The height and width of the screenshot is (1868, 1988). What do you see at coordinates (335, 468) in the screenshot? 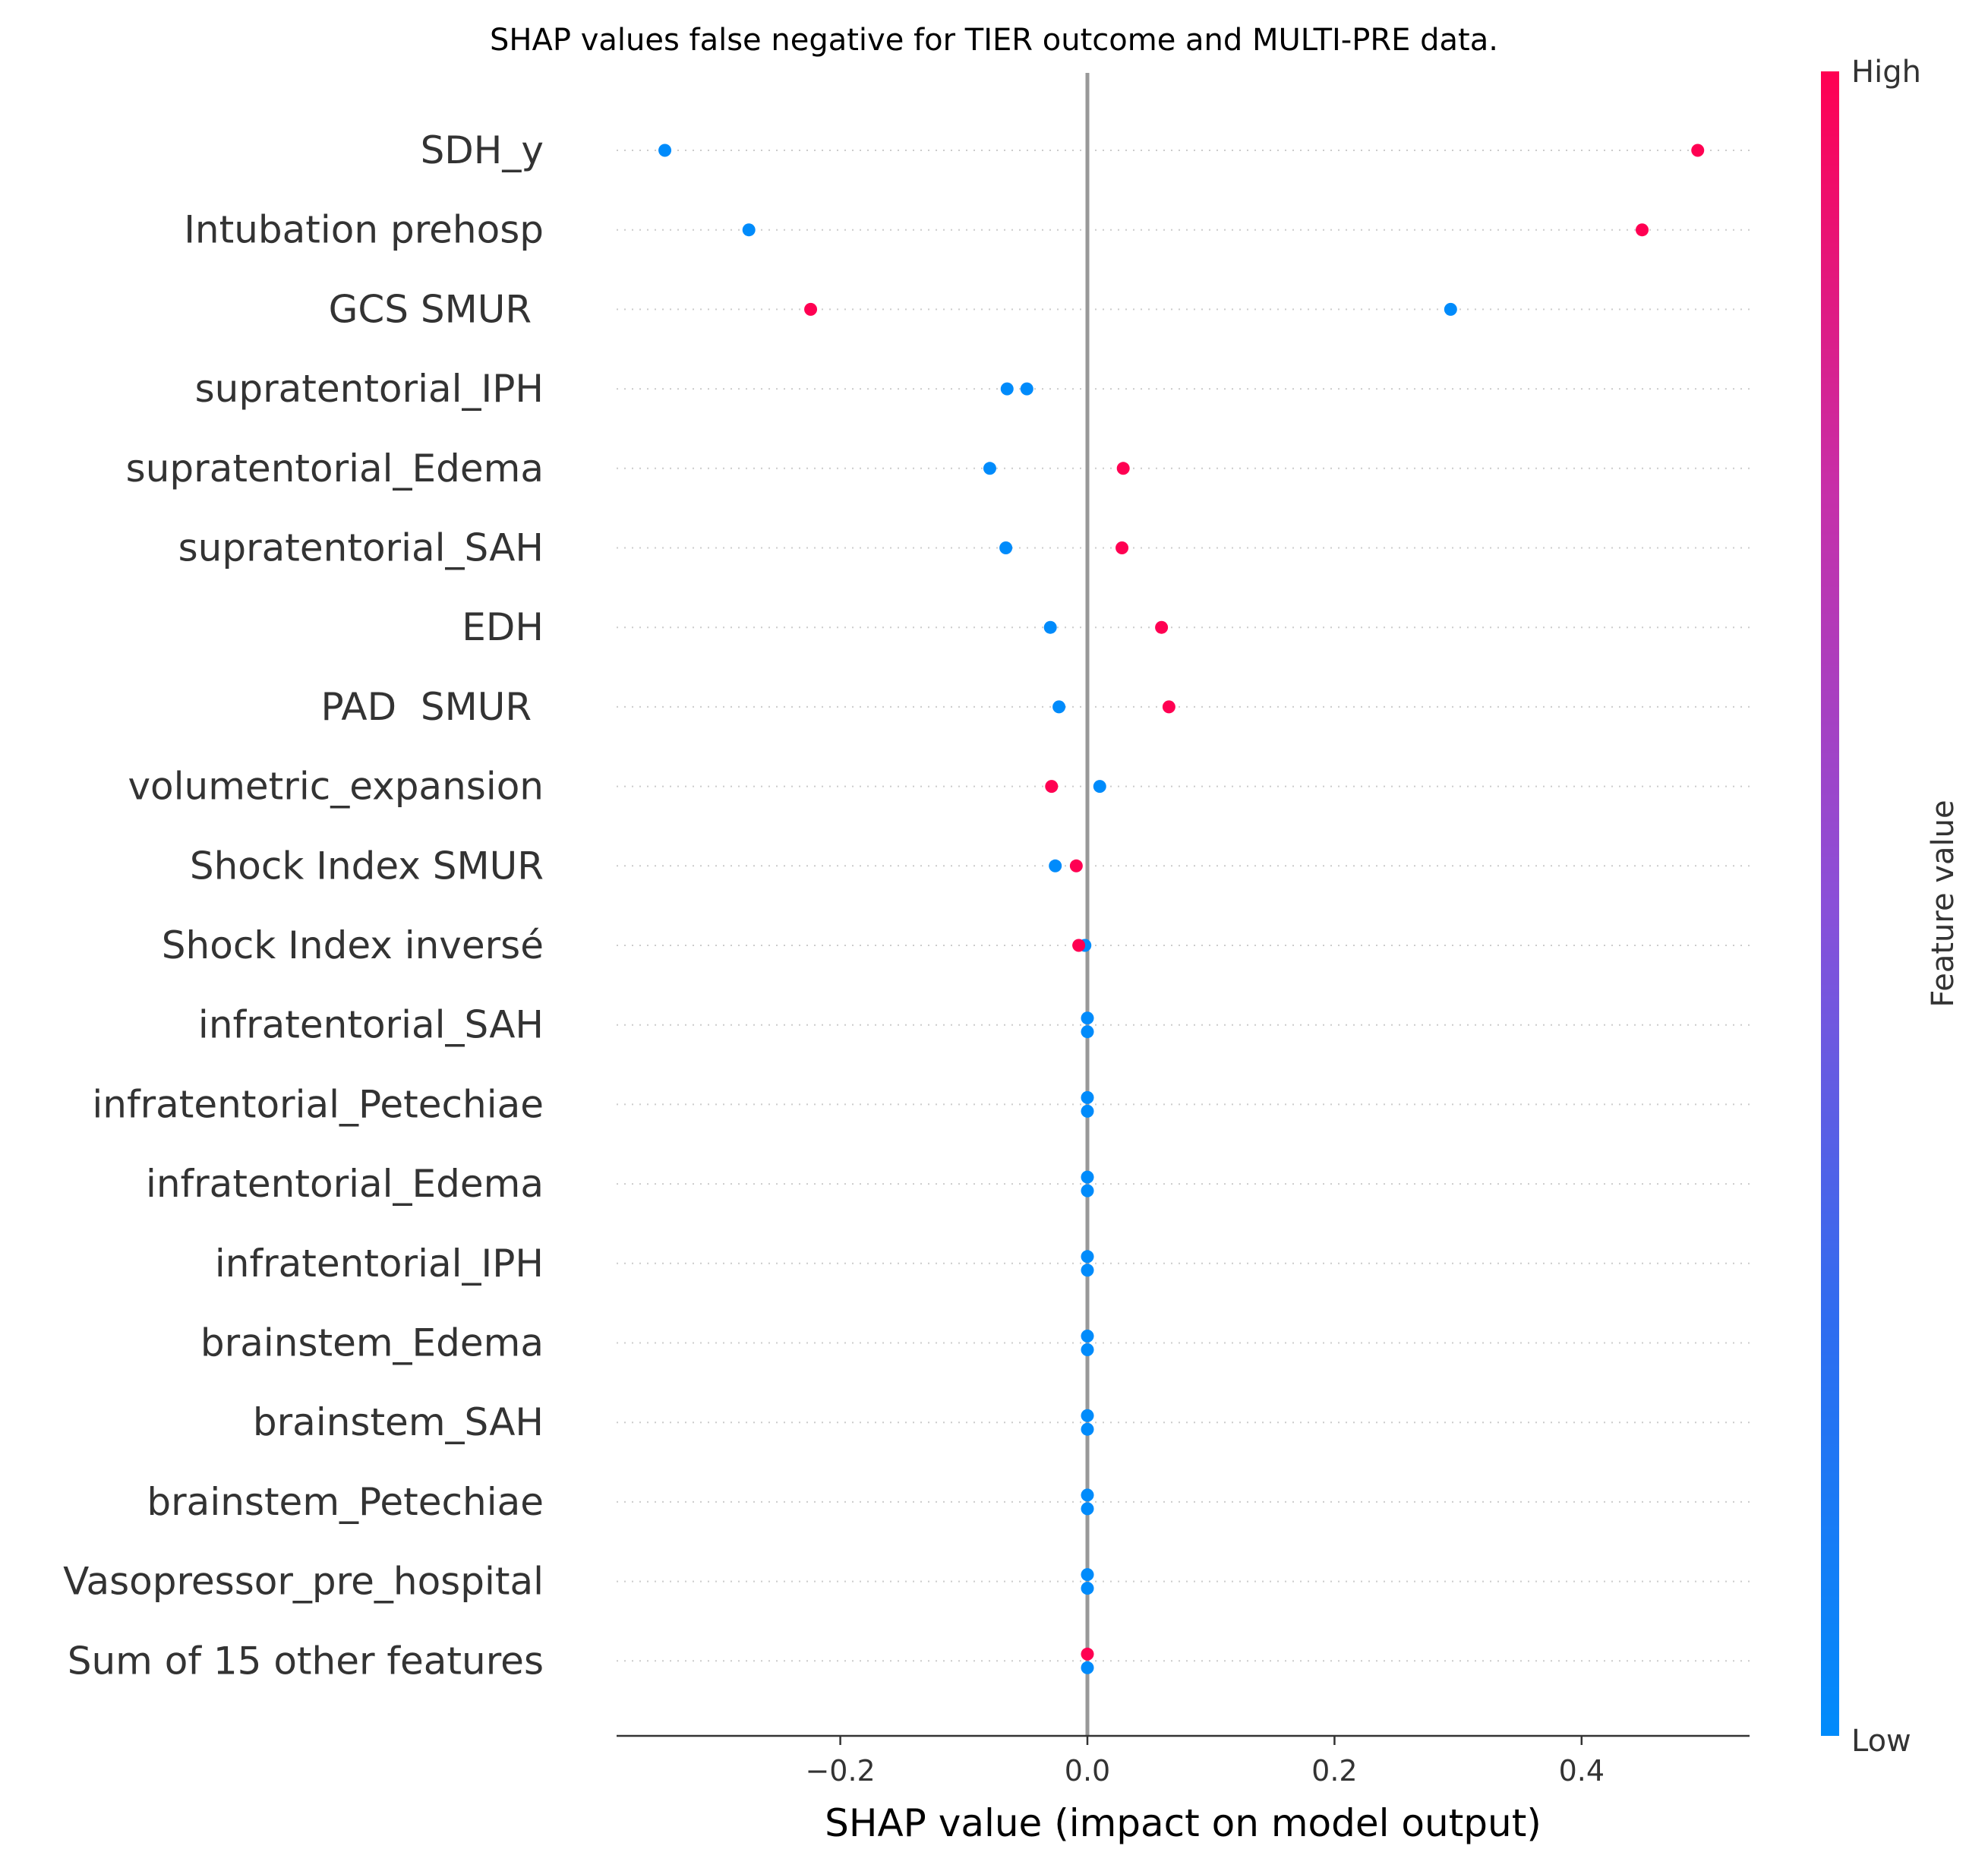
I see `feature-label: supratentorial_Edema` at bounding box center [335, 468].